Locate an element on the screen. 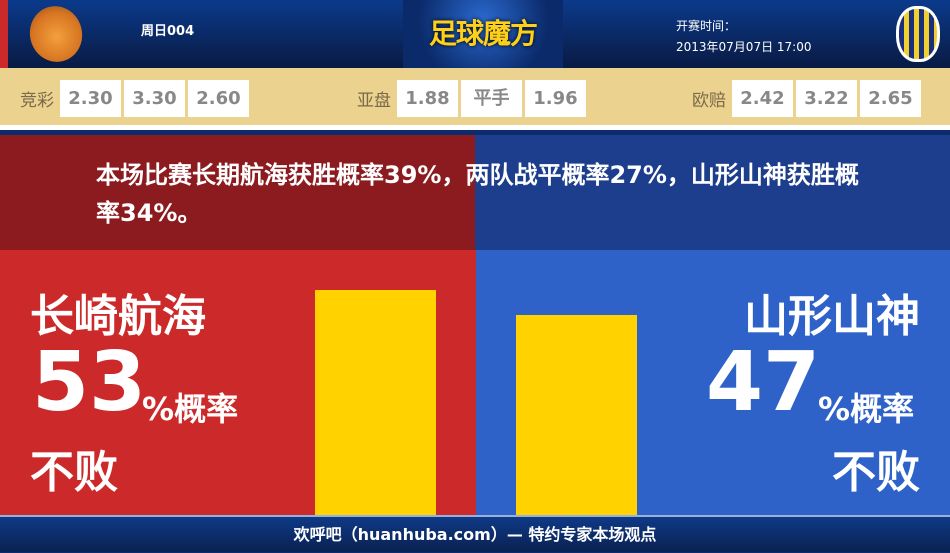  away-team-name: 山形山神 is located at coordinates (832, 316).